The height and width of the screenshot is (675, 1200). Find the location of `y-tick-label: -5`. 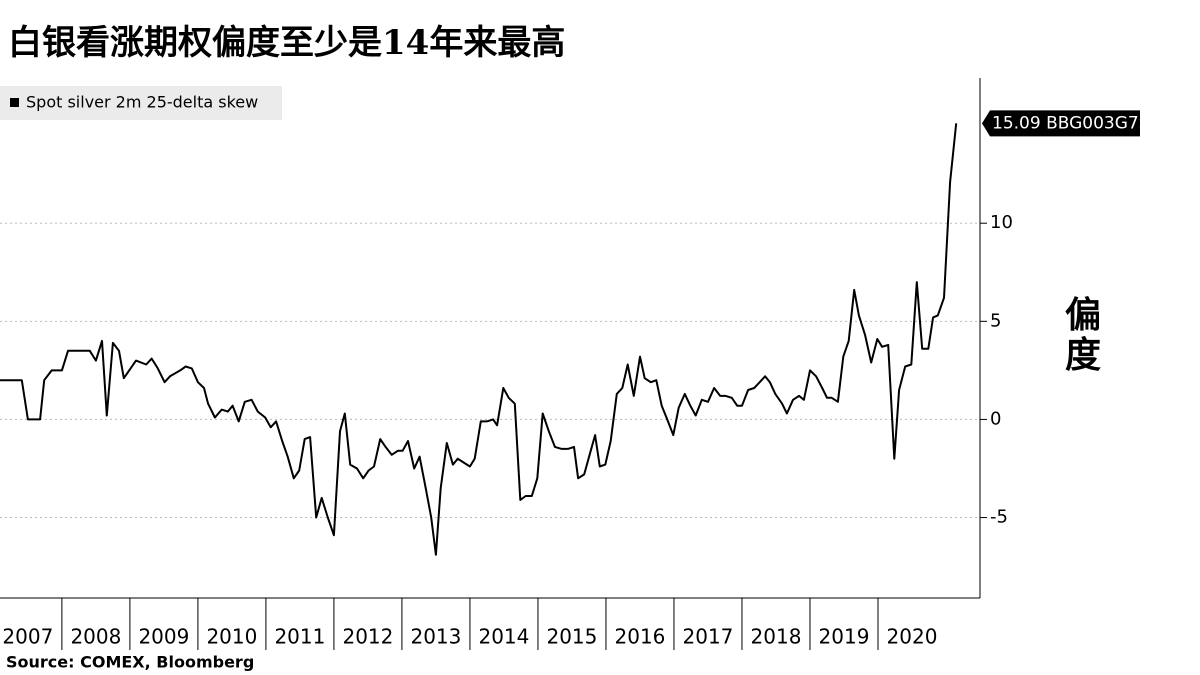

y-tick-label: -5 is located at coordinates (999, 517).